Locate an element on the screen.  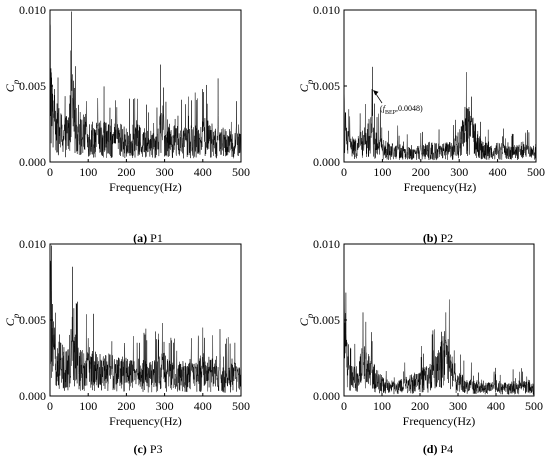
plot-frame is located at coordinates (439, 320).